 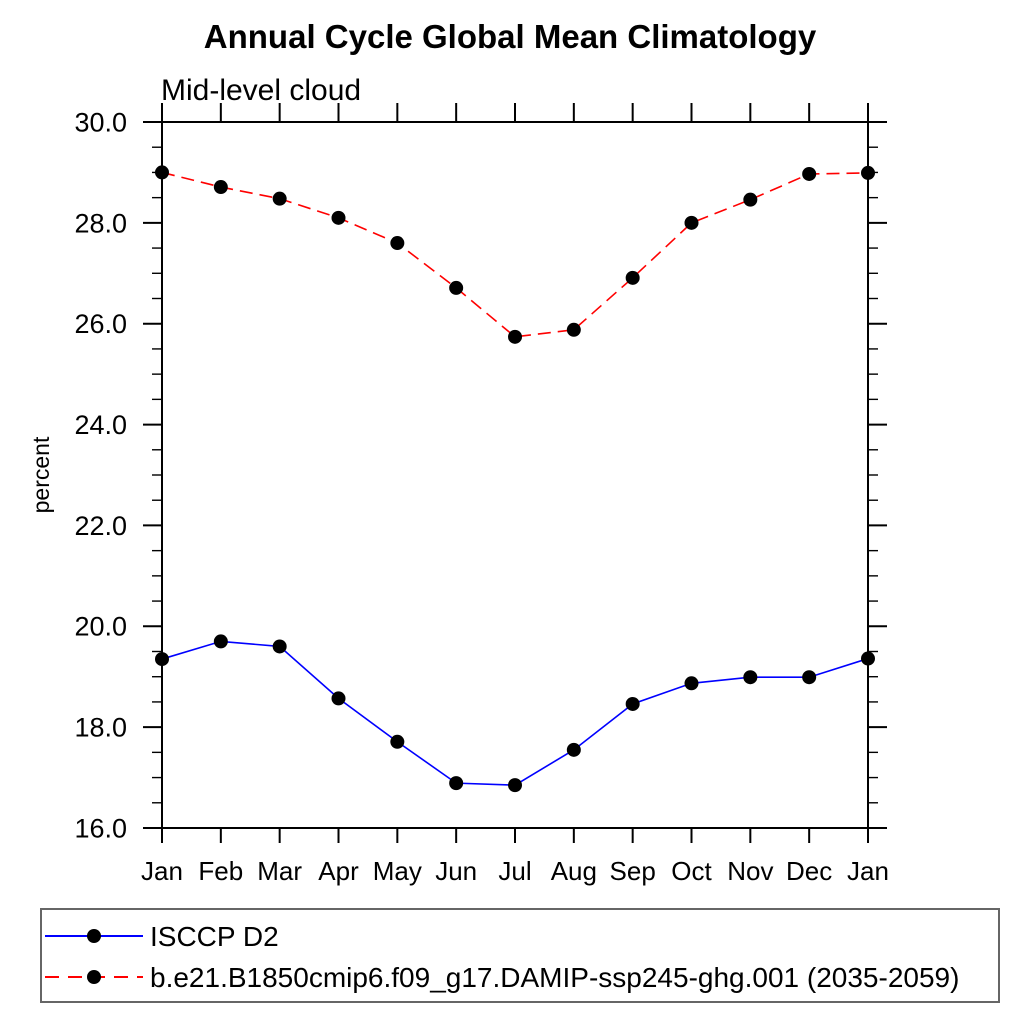 What do you see at coordinates (261, 90) in the screenshot?
I see `chart-subtitle: Mid-level cloud` at bounding box center [261, 90].